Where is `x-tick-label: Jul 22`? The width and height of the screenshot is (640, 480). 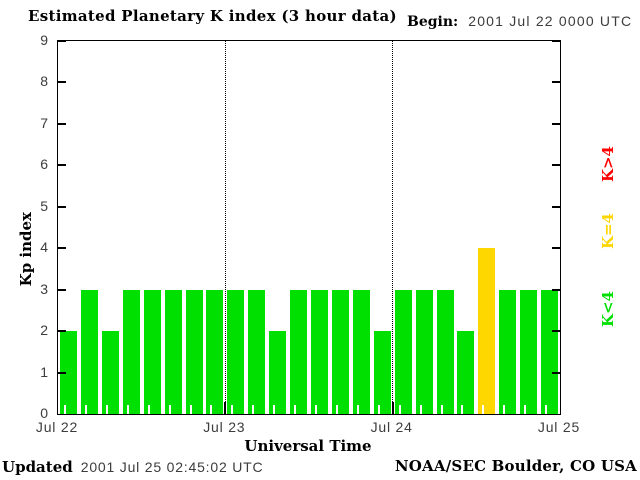 x-tick-label: Jul 22 is located at coordinates (57, 427).